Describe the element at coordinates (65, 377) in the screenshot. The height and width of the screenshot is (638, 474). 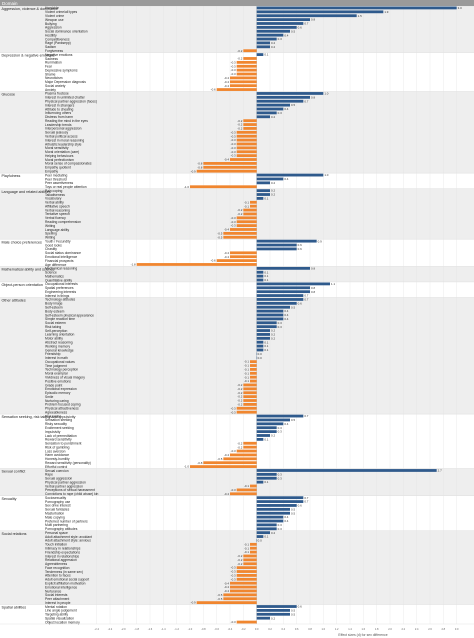
I see `row-label: Vividness of visual imagery` at that location.